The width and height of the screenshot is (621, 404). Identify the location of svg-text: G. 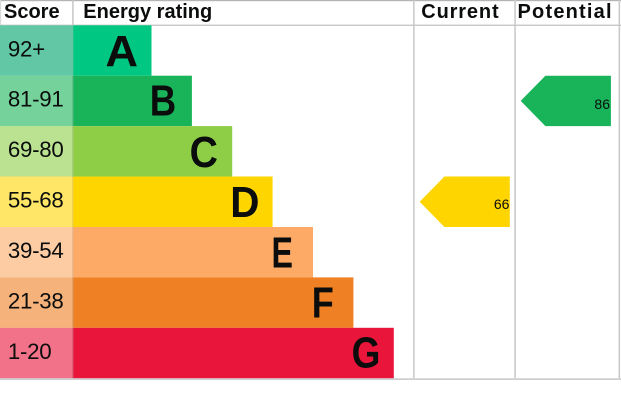
(366, 353).